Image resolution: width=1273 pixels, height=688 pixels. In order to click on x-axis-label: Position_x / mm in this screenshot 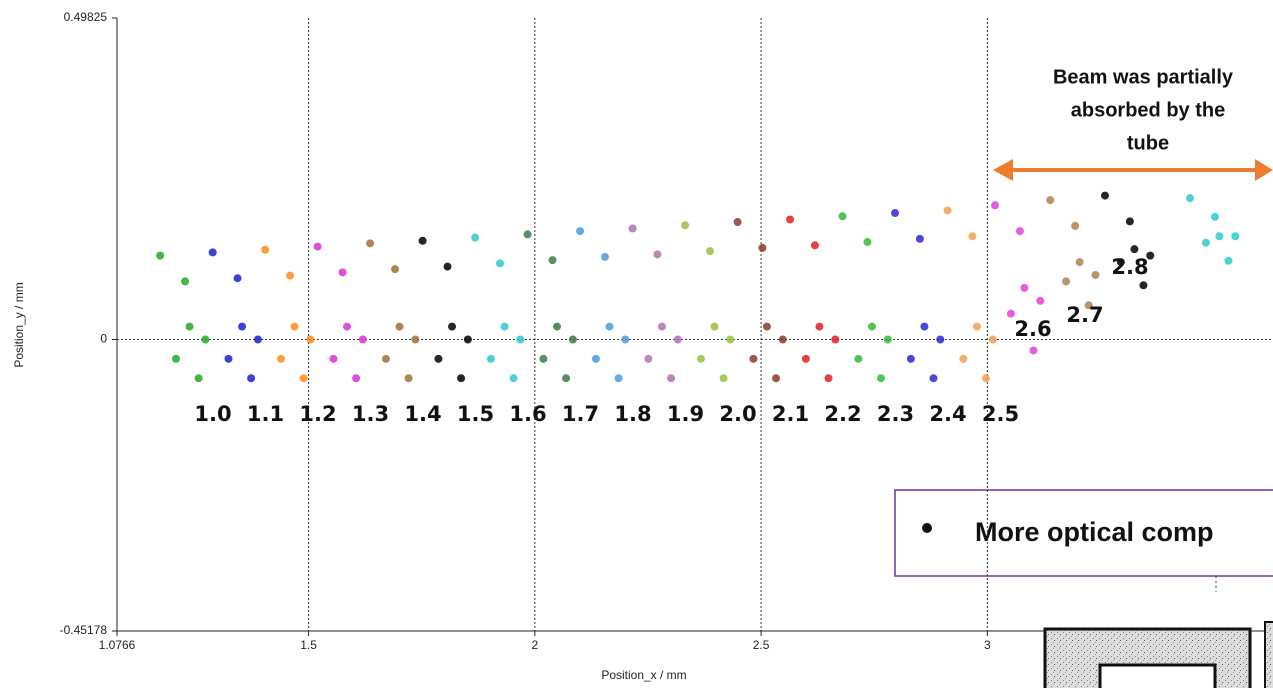, I will do `click(643, 675)`.